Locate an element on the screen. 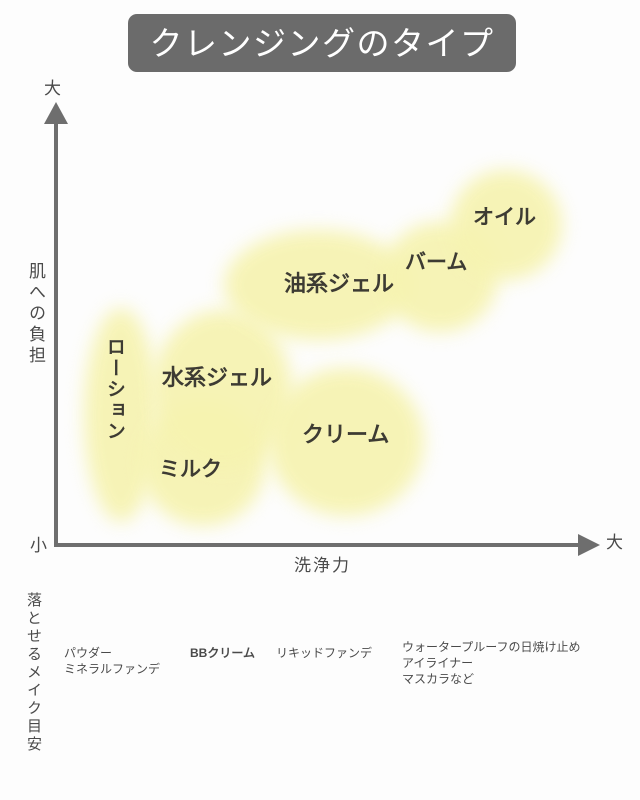 This screenshot has height=800, width=640. bubble-label-5: バーム is located at coordinates (436, 262).